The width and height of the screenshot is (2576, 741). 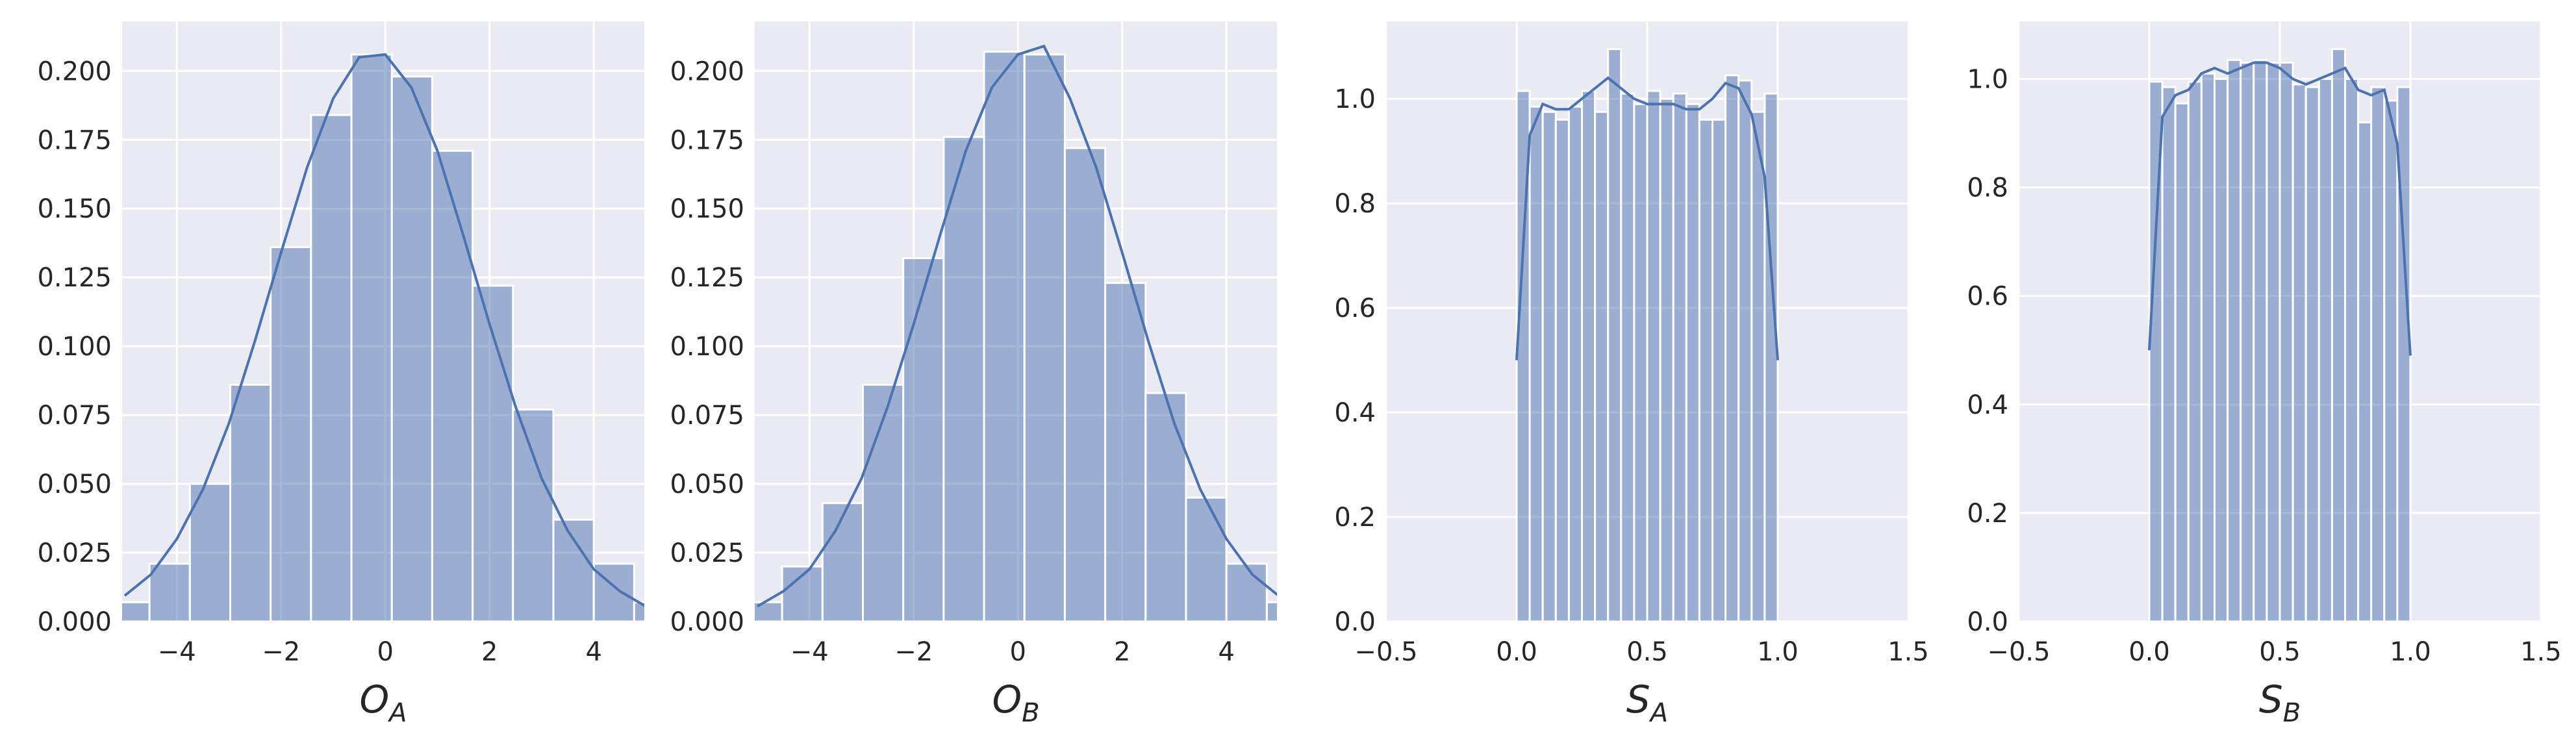 I want to click on x-axis-label: SB, so click(x=2280, y=702).